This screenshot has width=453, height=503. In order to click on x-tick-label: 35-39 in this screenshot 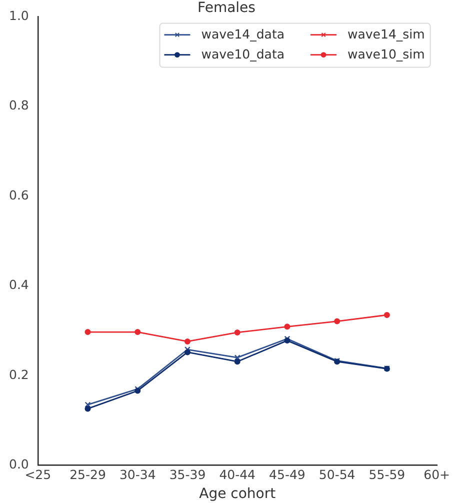, I will do `click(187, 474)`.